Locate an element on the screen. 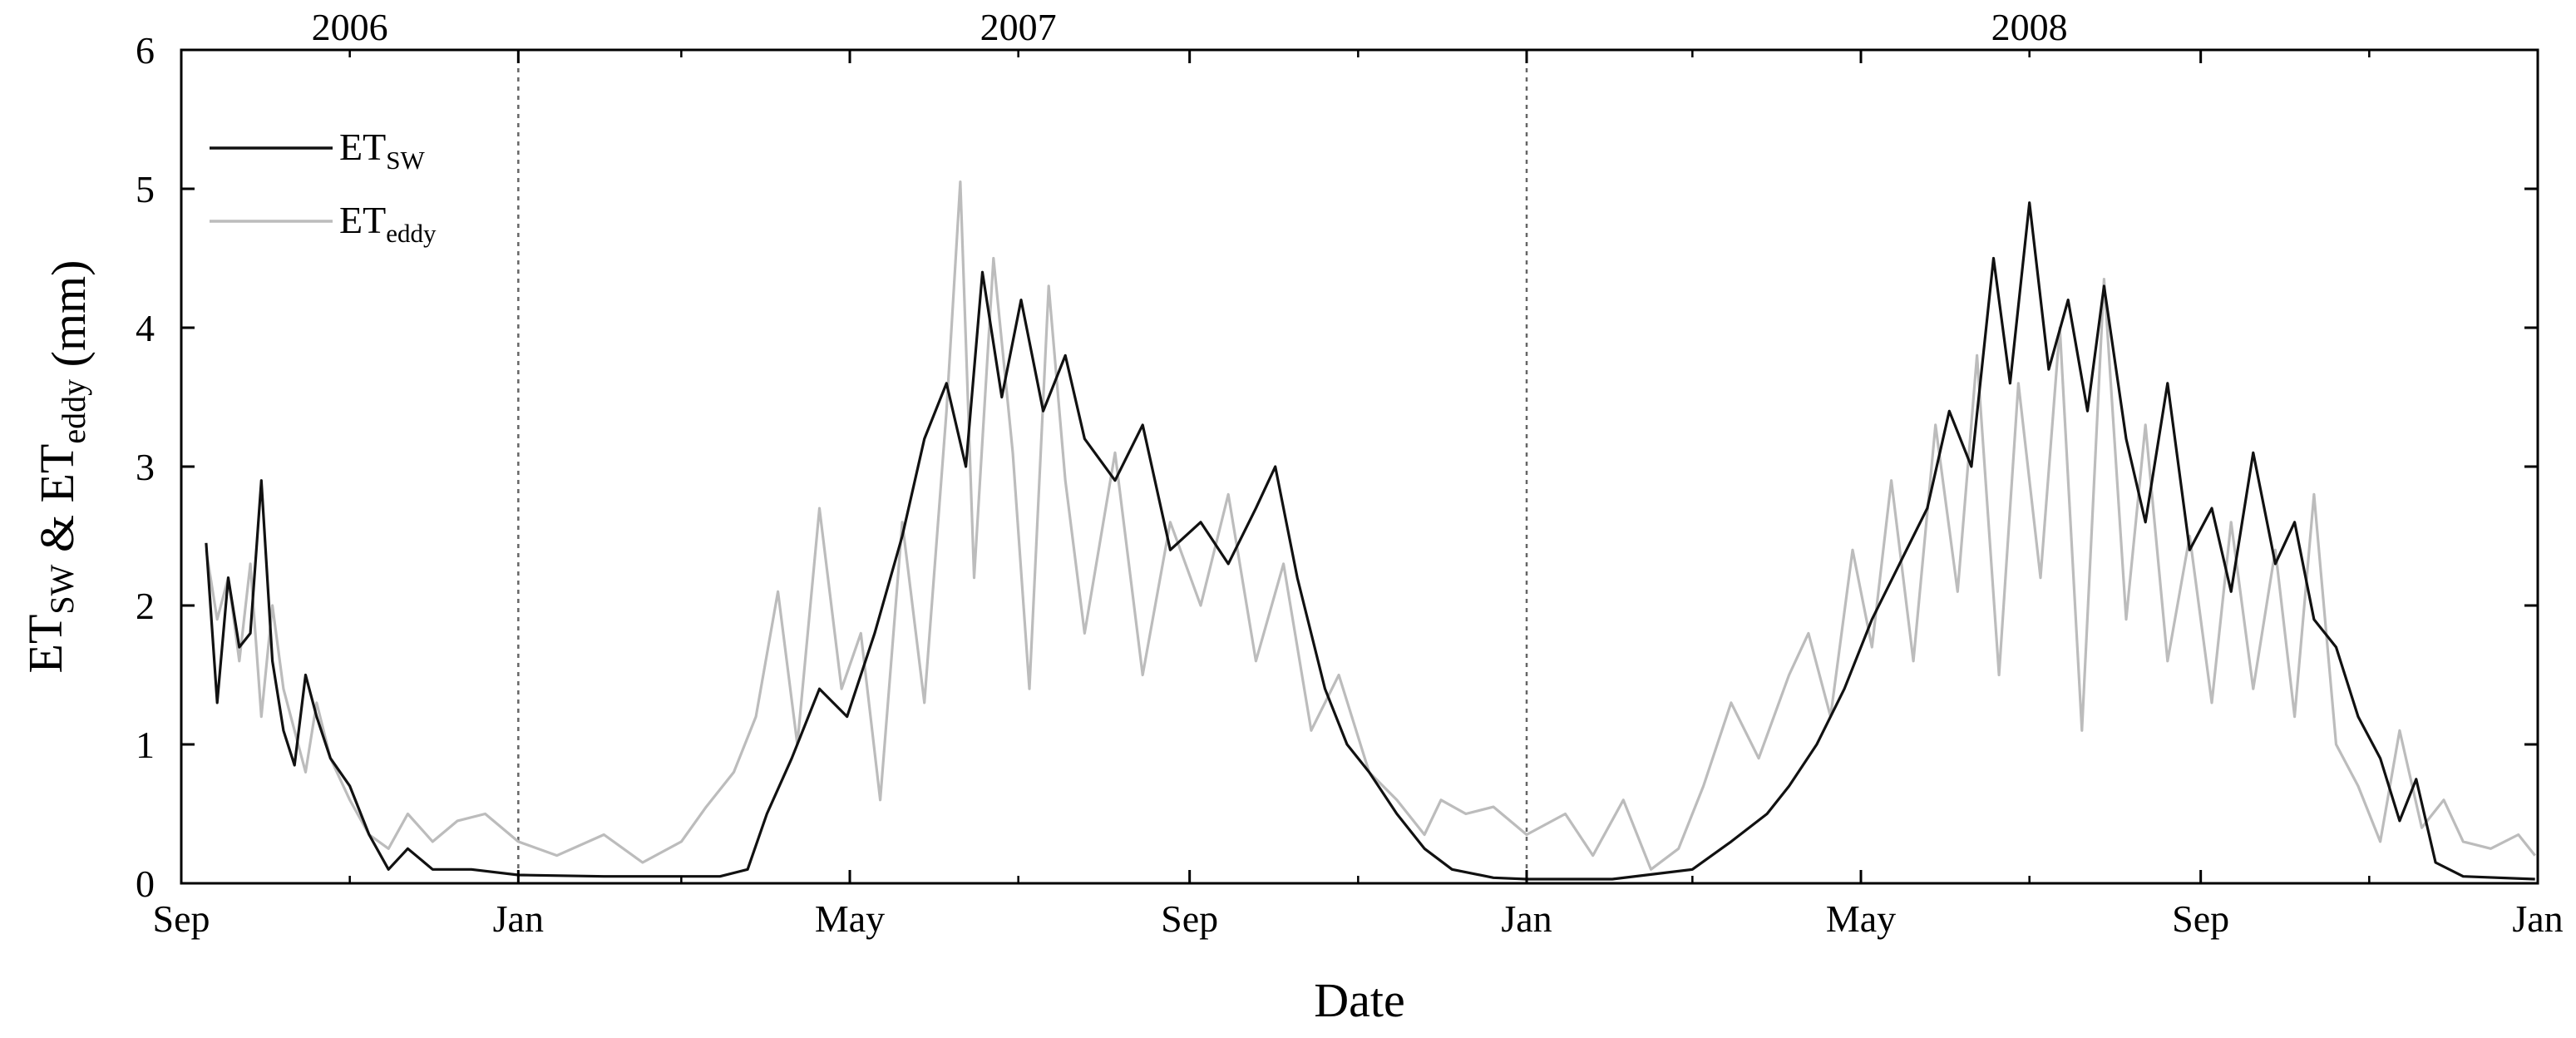 This screenshot has height=1038, width=2576. year-label: 2006 is located at coordinates (350, 27).